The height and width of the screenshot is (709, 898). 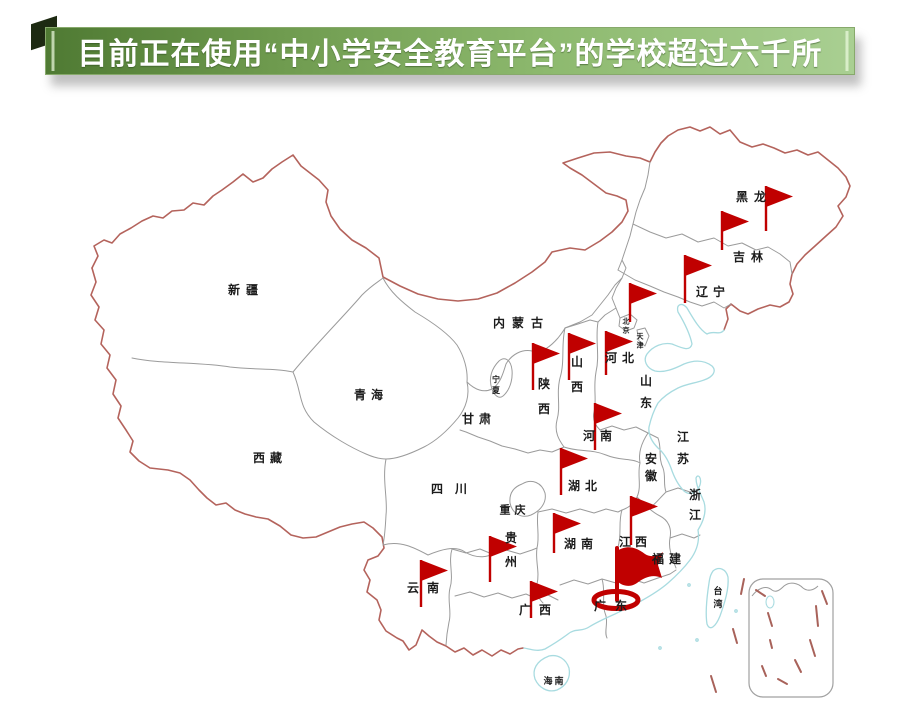 I want to click on label-guangxi: 广西, so click(x=535, y=609).